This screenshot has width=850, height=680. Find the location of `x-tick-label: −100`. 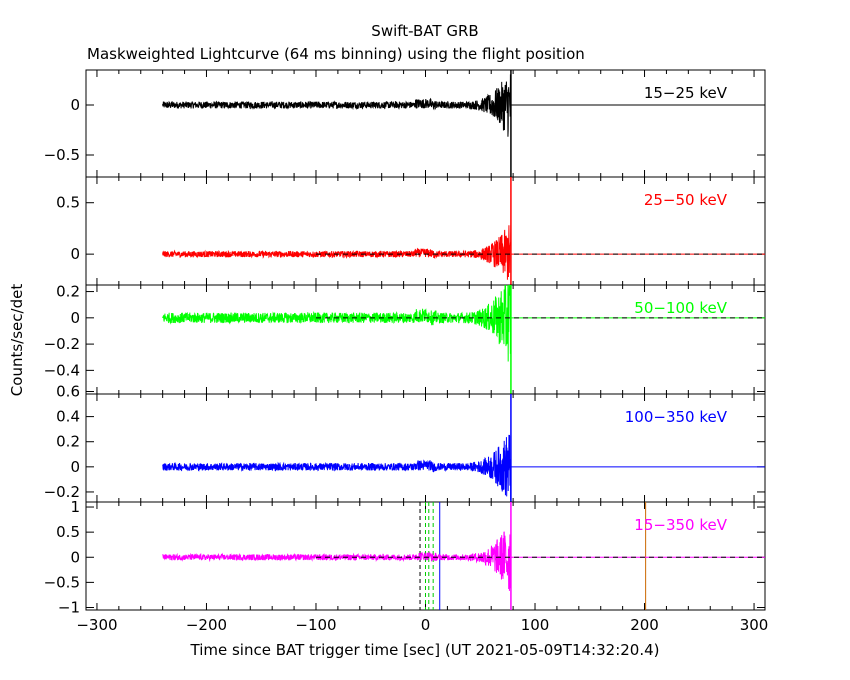

x-tick-label: −100 is located at coordinates (315, 625).